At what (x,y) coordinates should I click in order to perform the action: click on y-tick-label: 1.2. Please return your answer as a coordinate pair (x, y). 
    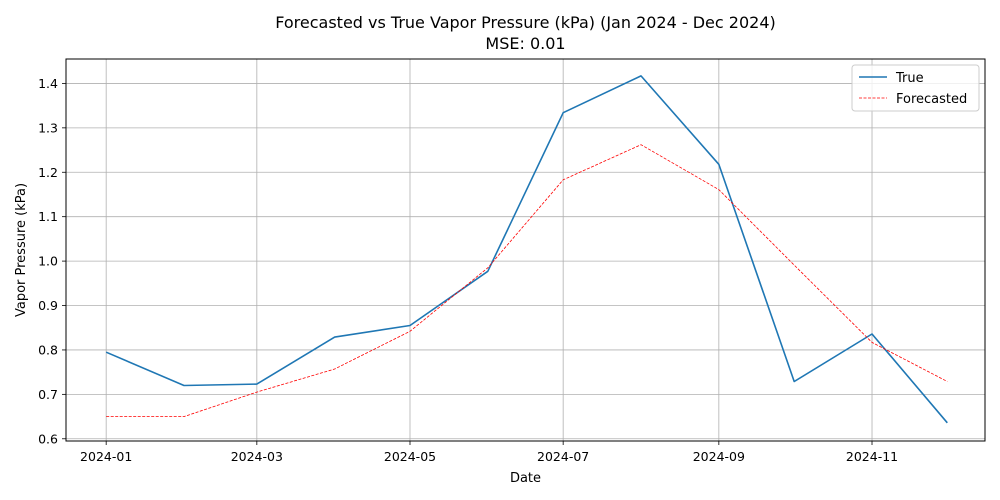
    Looking at the image, I should click on (48, 172).